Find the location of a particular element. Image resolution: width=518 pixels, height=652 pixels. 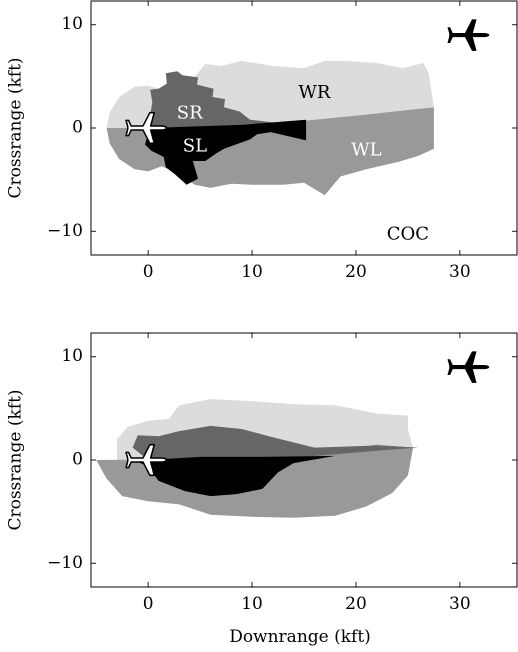

region-label-sl: SL is located at coordinates (195, 146).